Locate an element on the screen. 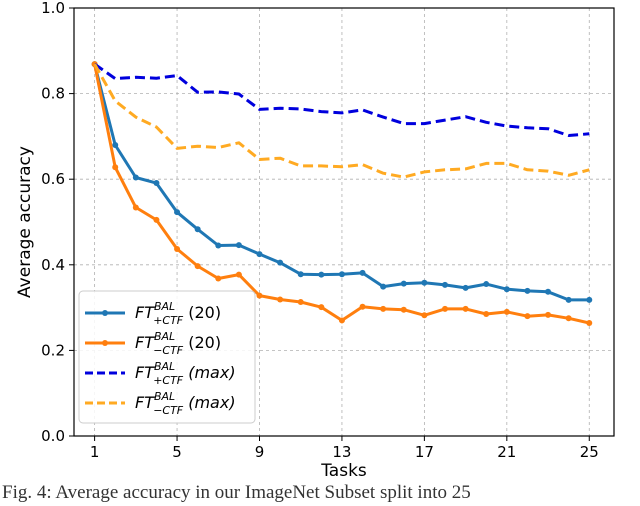  y-tick-label: 0.6 is located at coordinates (53, 179).